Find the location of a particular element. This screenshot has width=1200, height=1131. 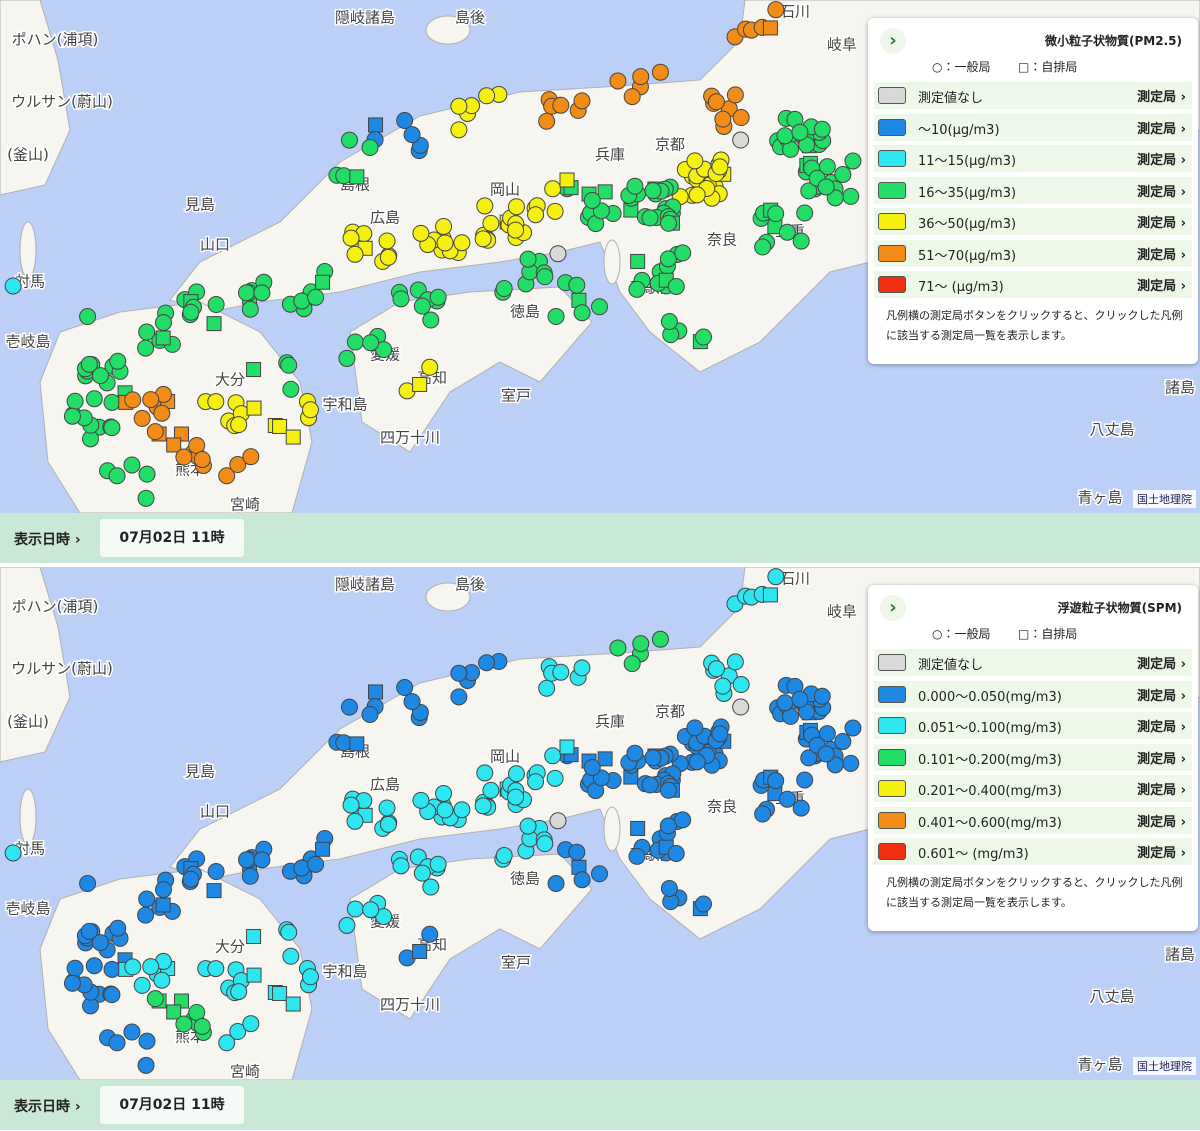

map-label: 岡山 is located at coordinates (505, 757).